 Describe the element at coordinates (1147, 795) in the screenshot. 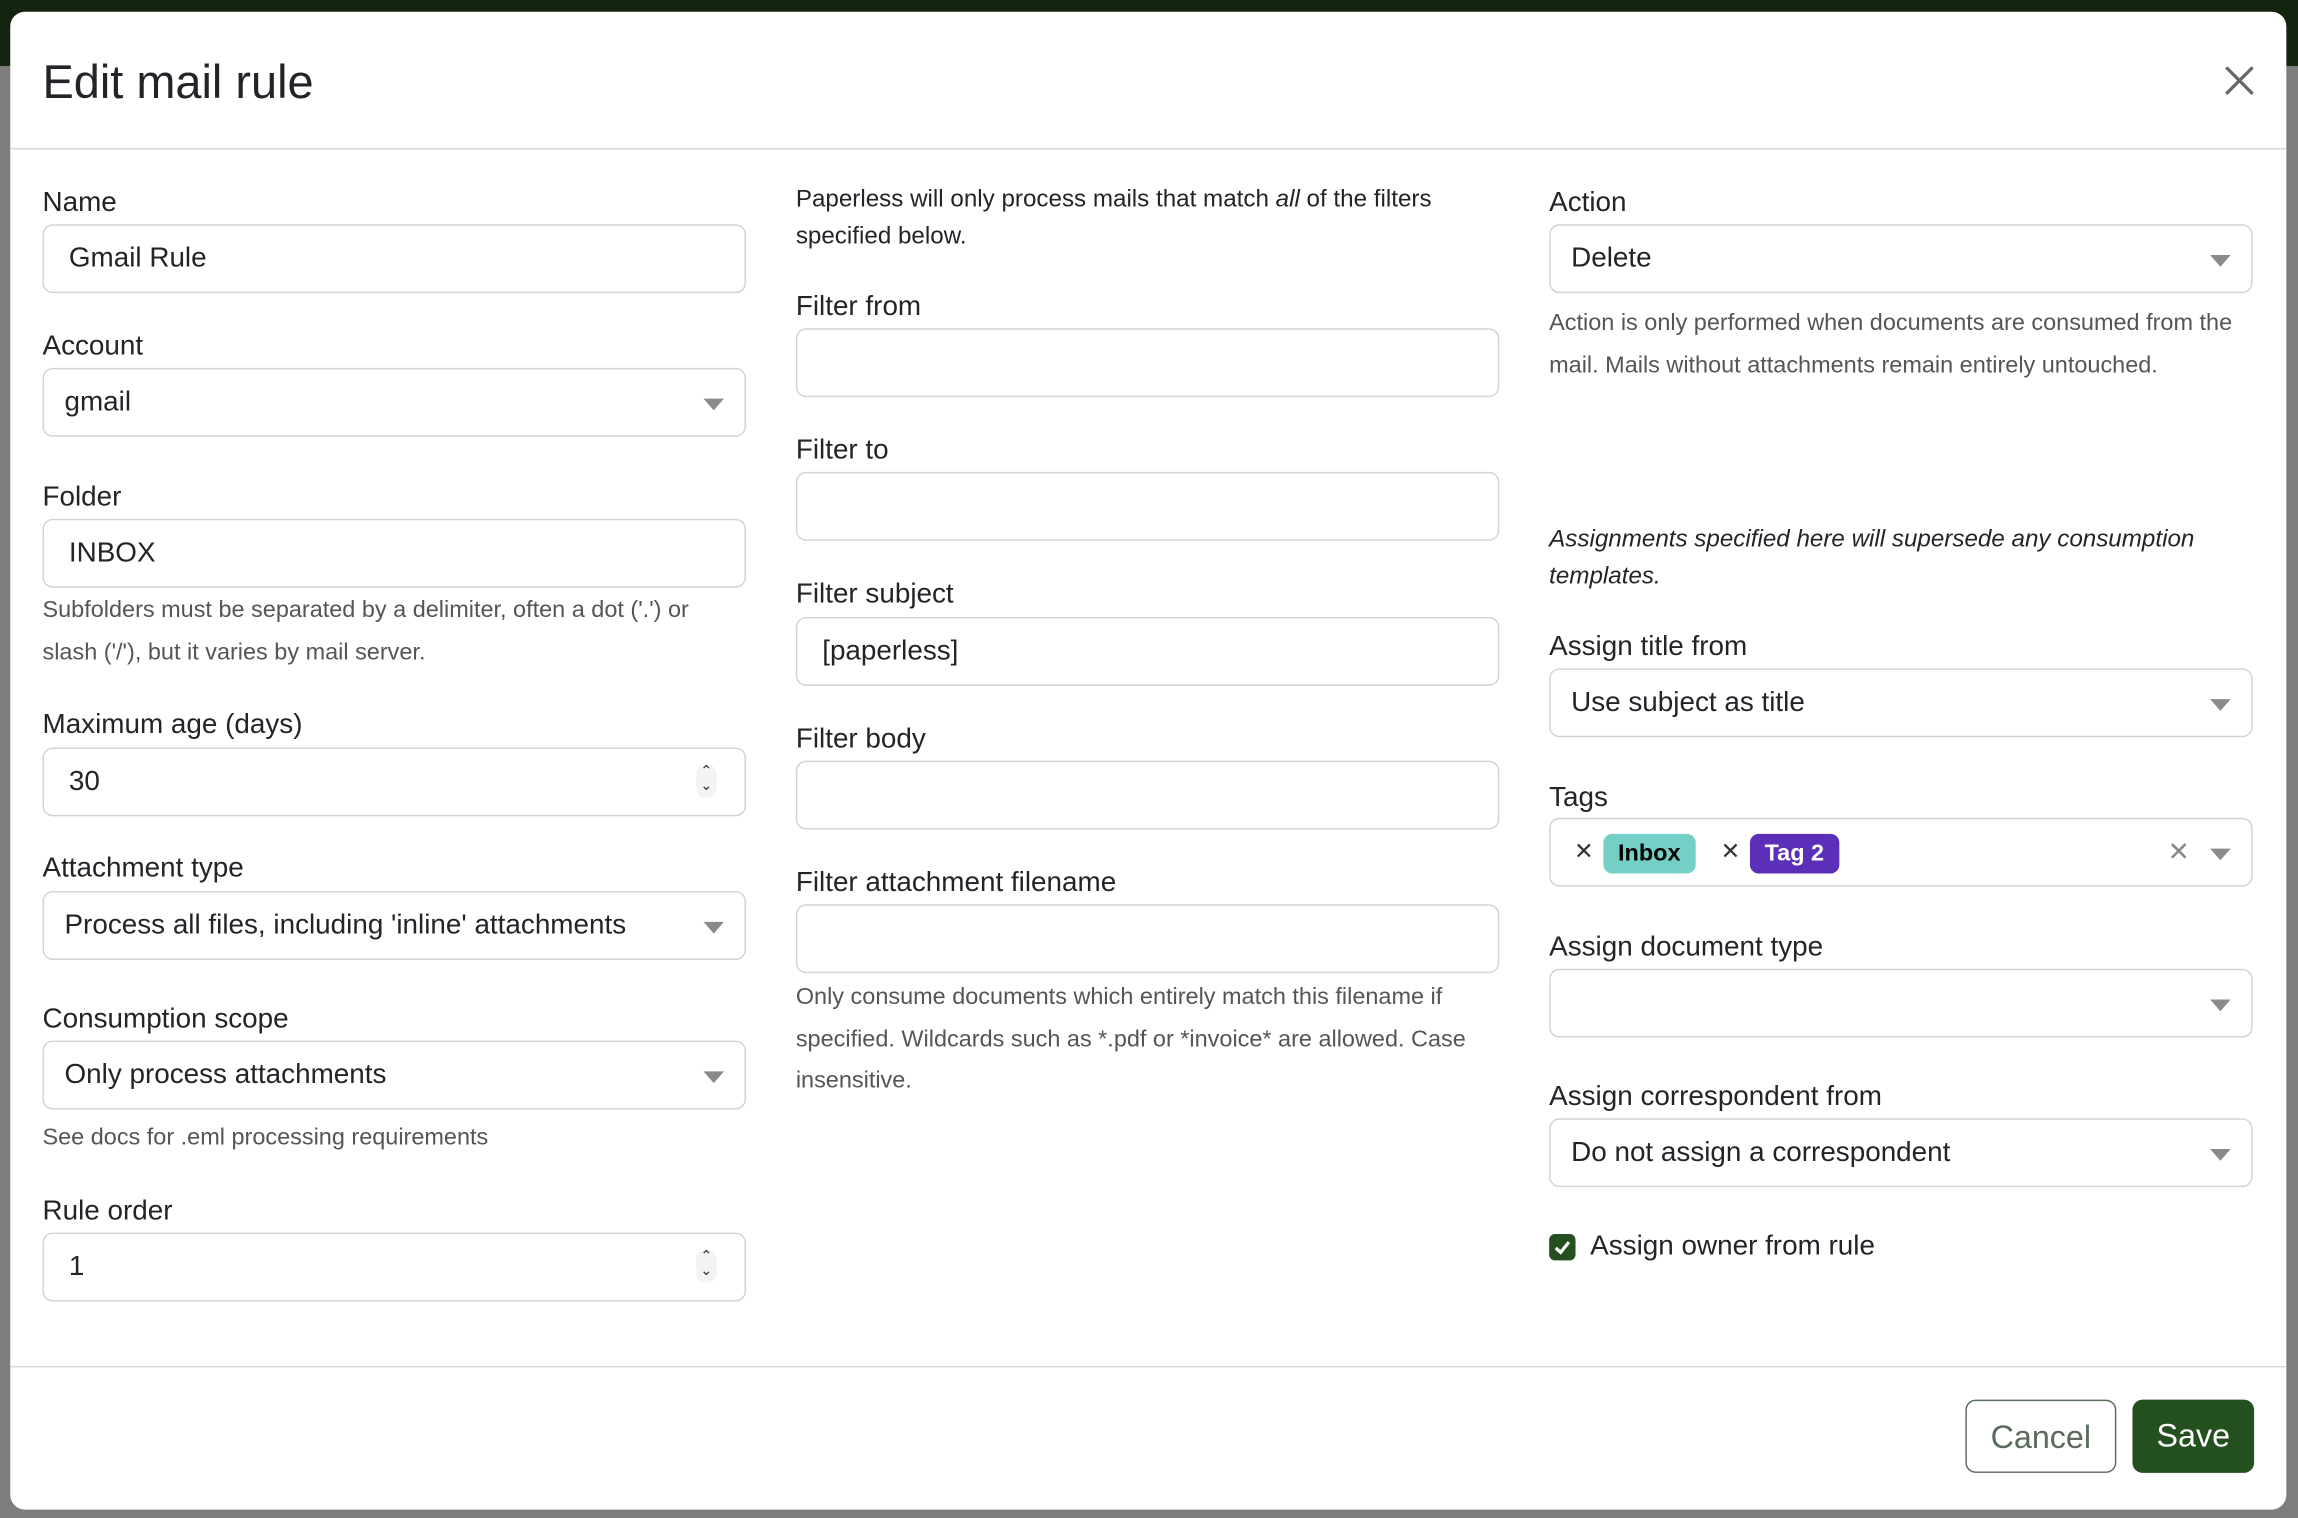

I see `filter-body-input` at that location.